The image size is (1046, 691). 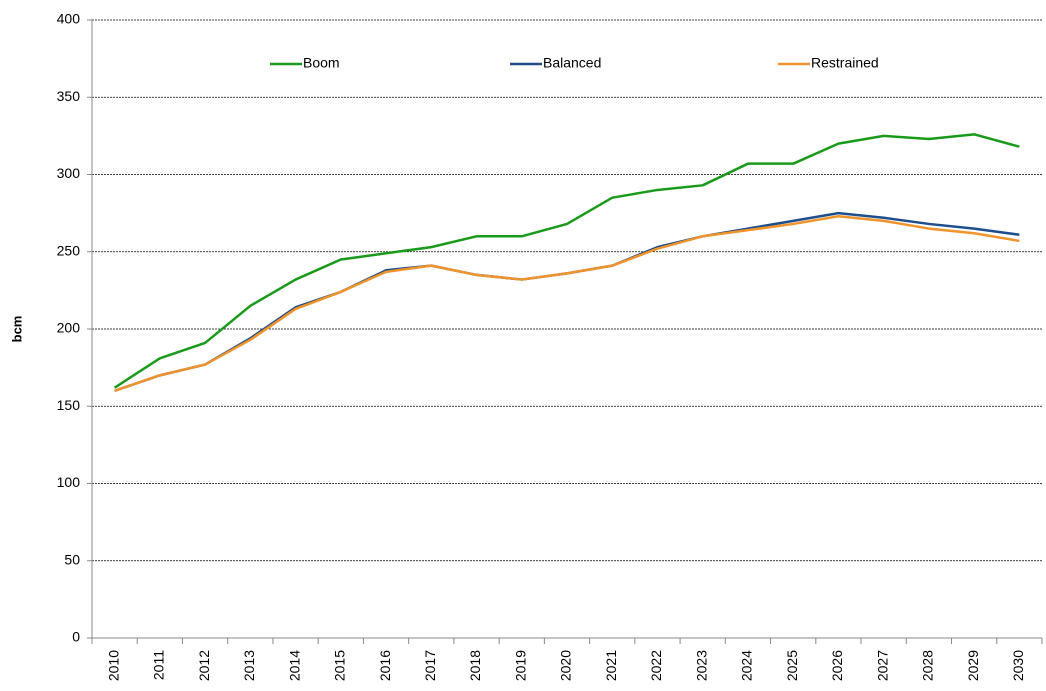 What do you see at coordinates (69, 173) in the screenshot?
I see `y-tick-label: 300` at bounding box center [69, 173].